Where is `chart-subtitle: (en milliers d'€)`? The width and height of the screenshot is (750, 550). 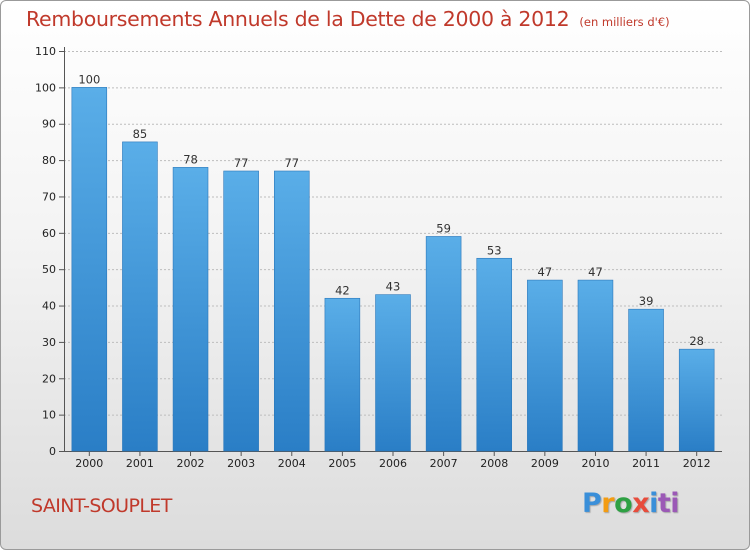 chart-subtitle: (en milliers d'€) is located at coordinates (624, 22).